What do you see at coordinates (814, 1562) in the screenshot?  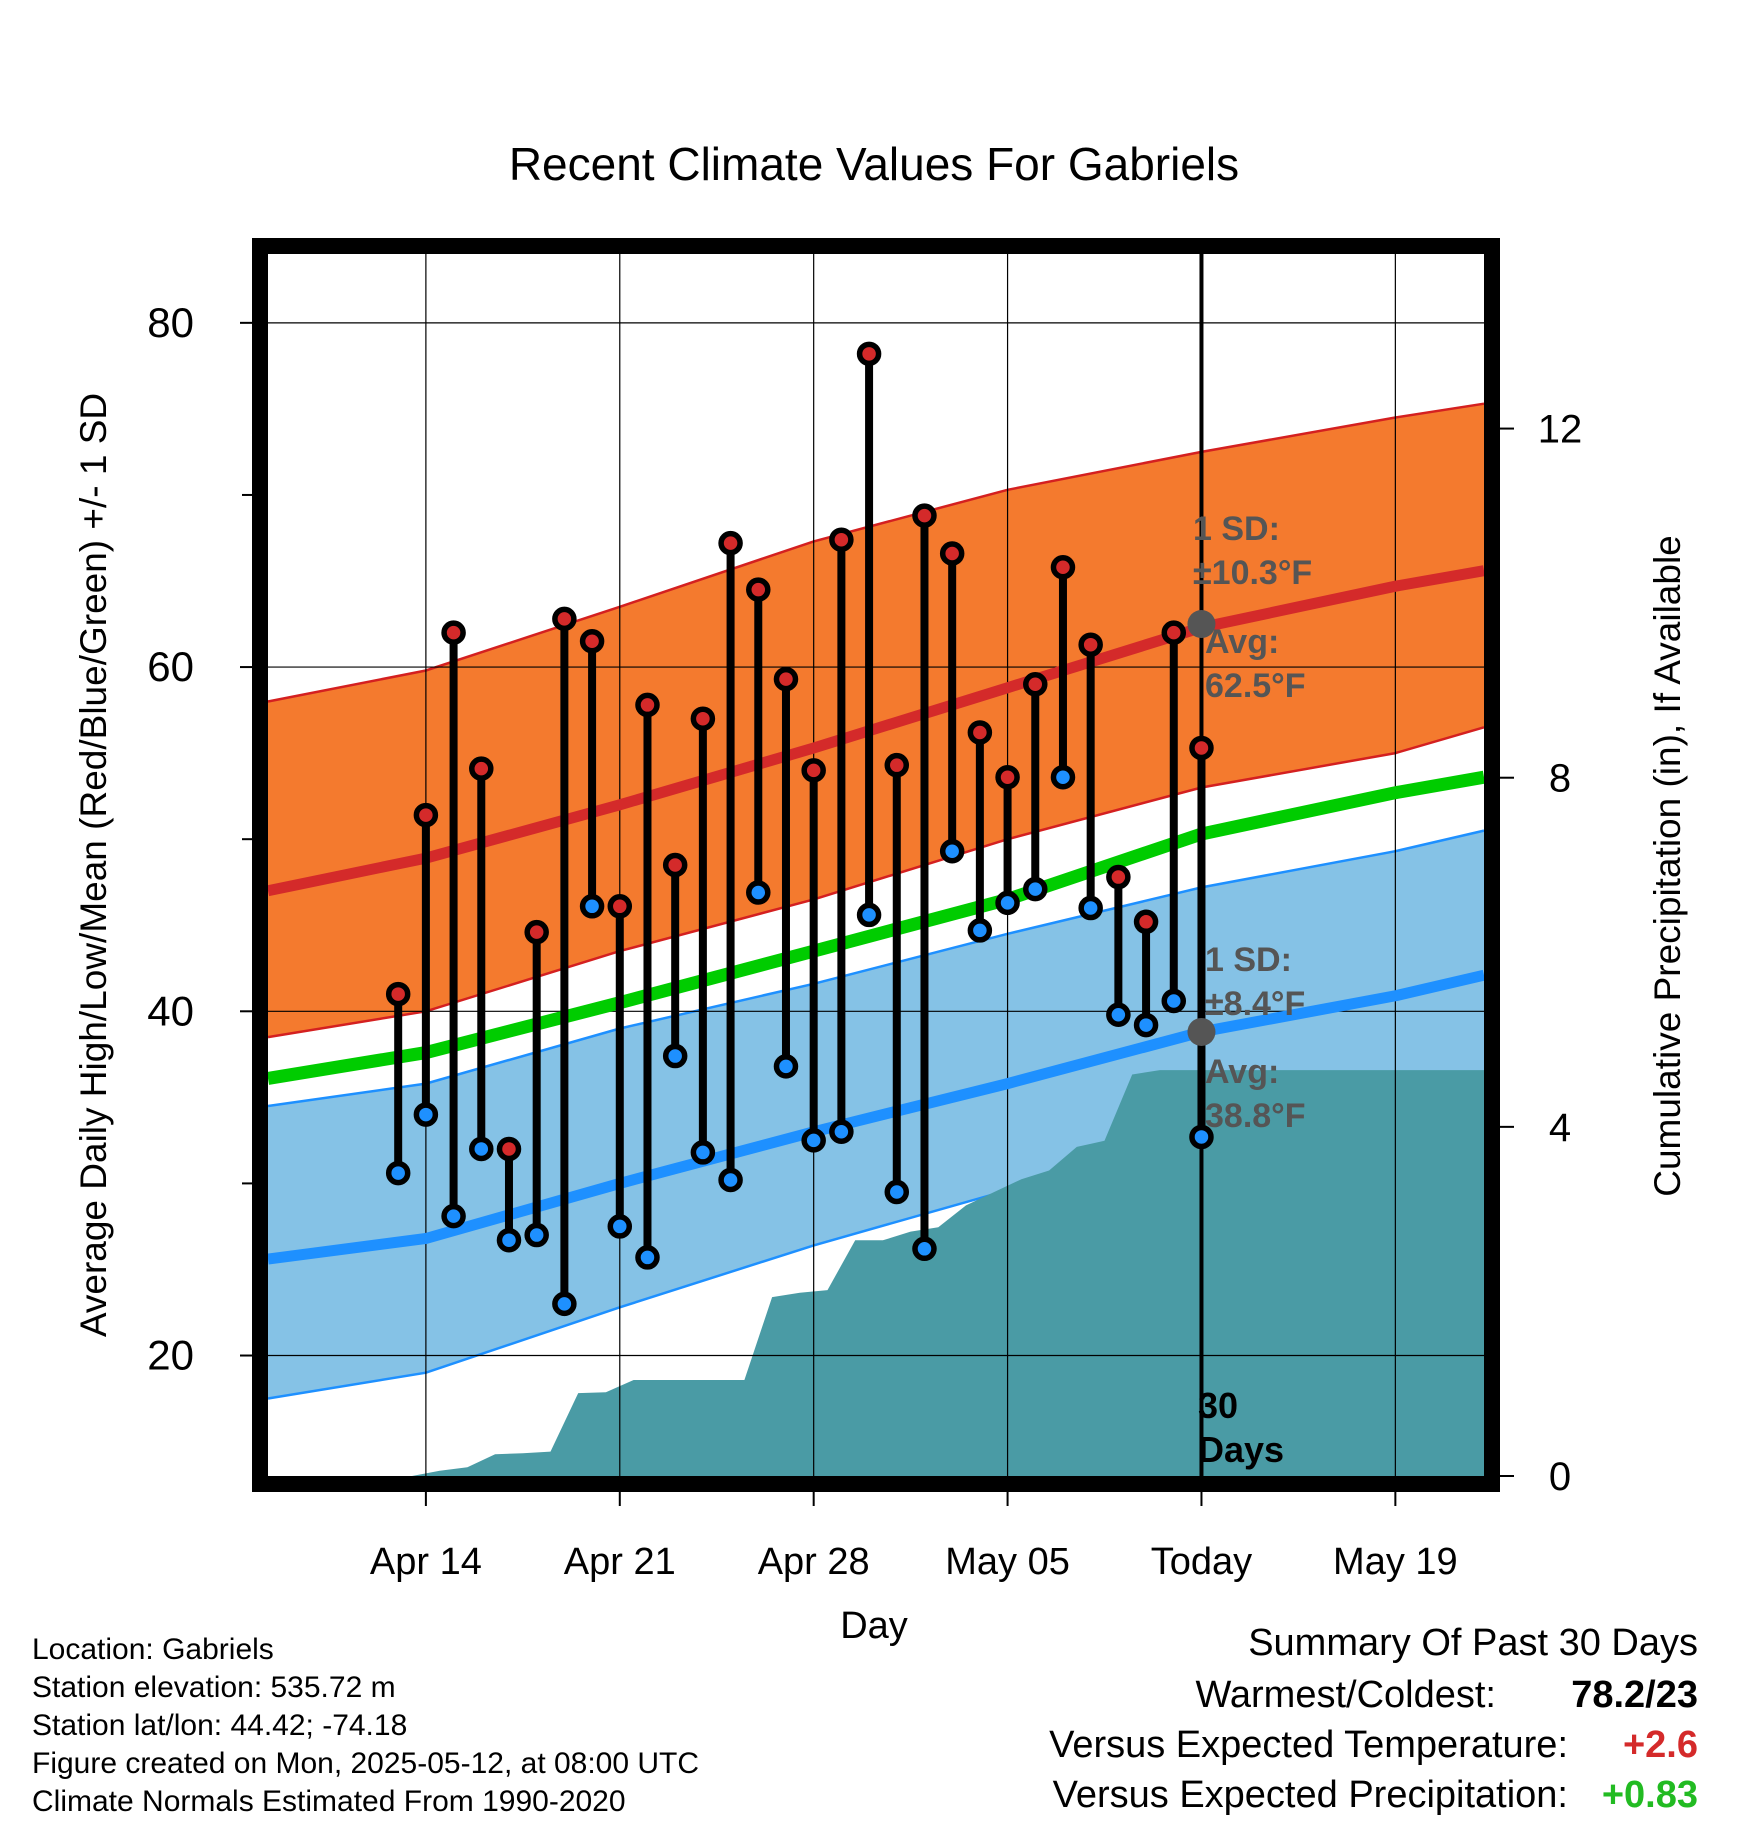 I see `x-tick-label: Apr 28` at bounding box center [814, 1562].